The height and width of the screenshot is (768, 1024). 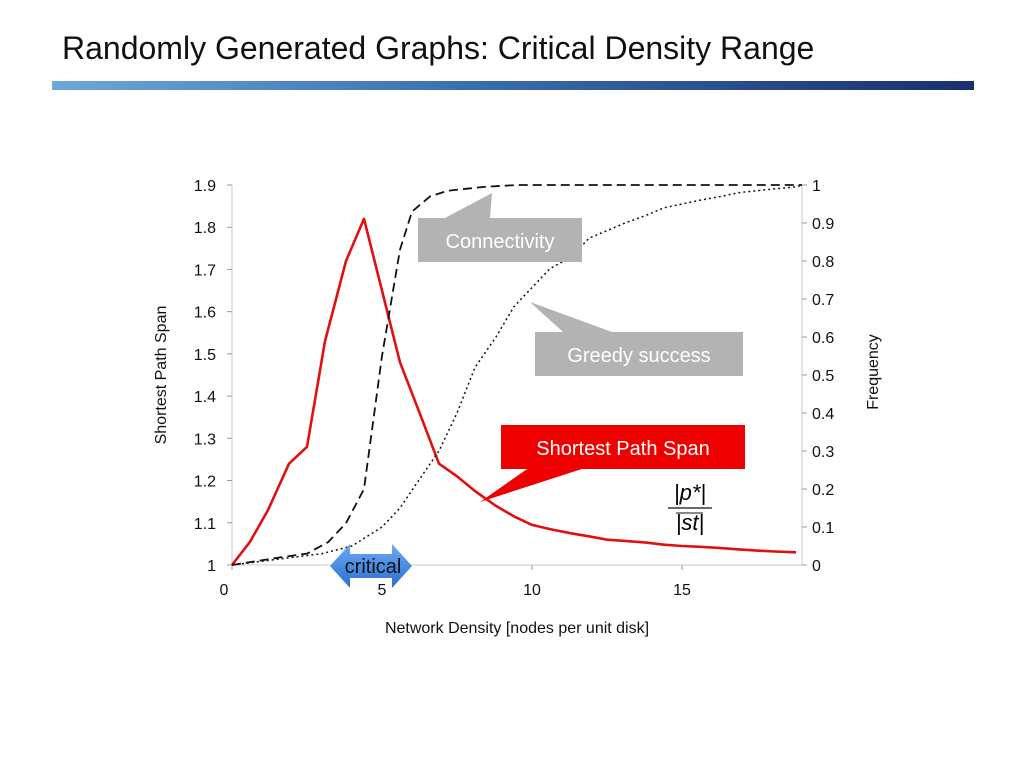 I want to click on y-right-tick-label: 0.7, so click(x=823, y=300).